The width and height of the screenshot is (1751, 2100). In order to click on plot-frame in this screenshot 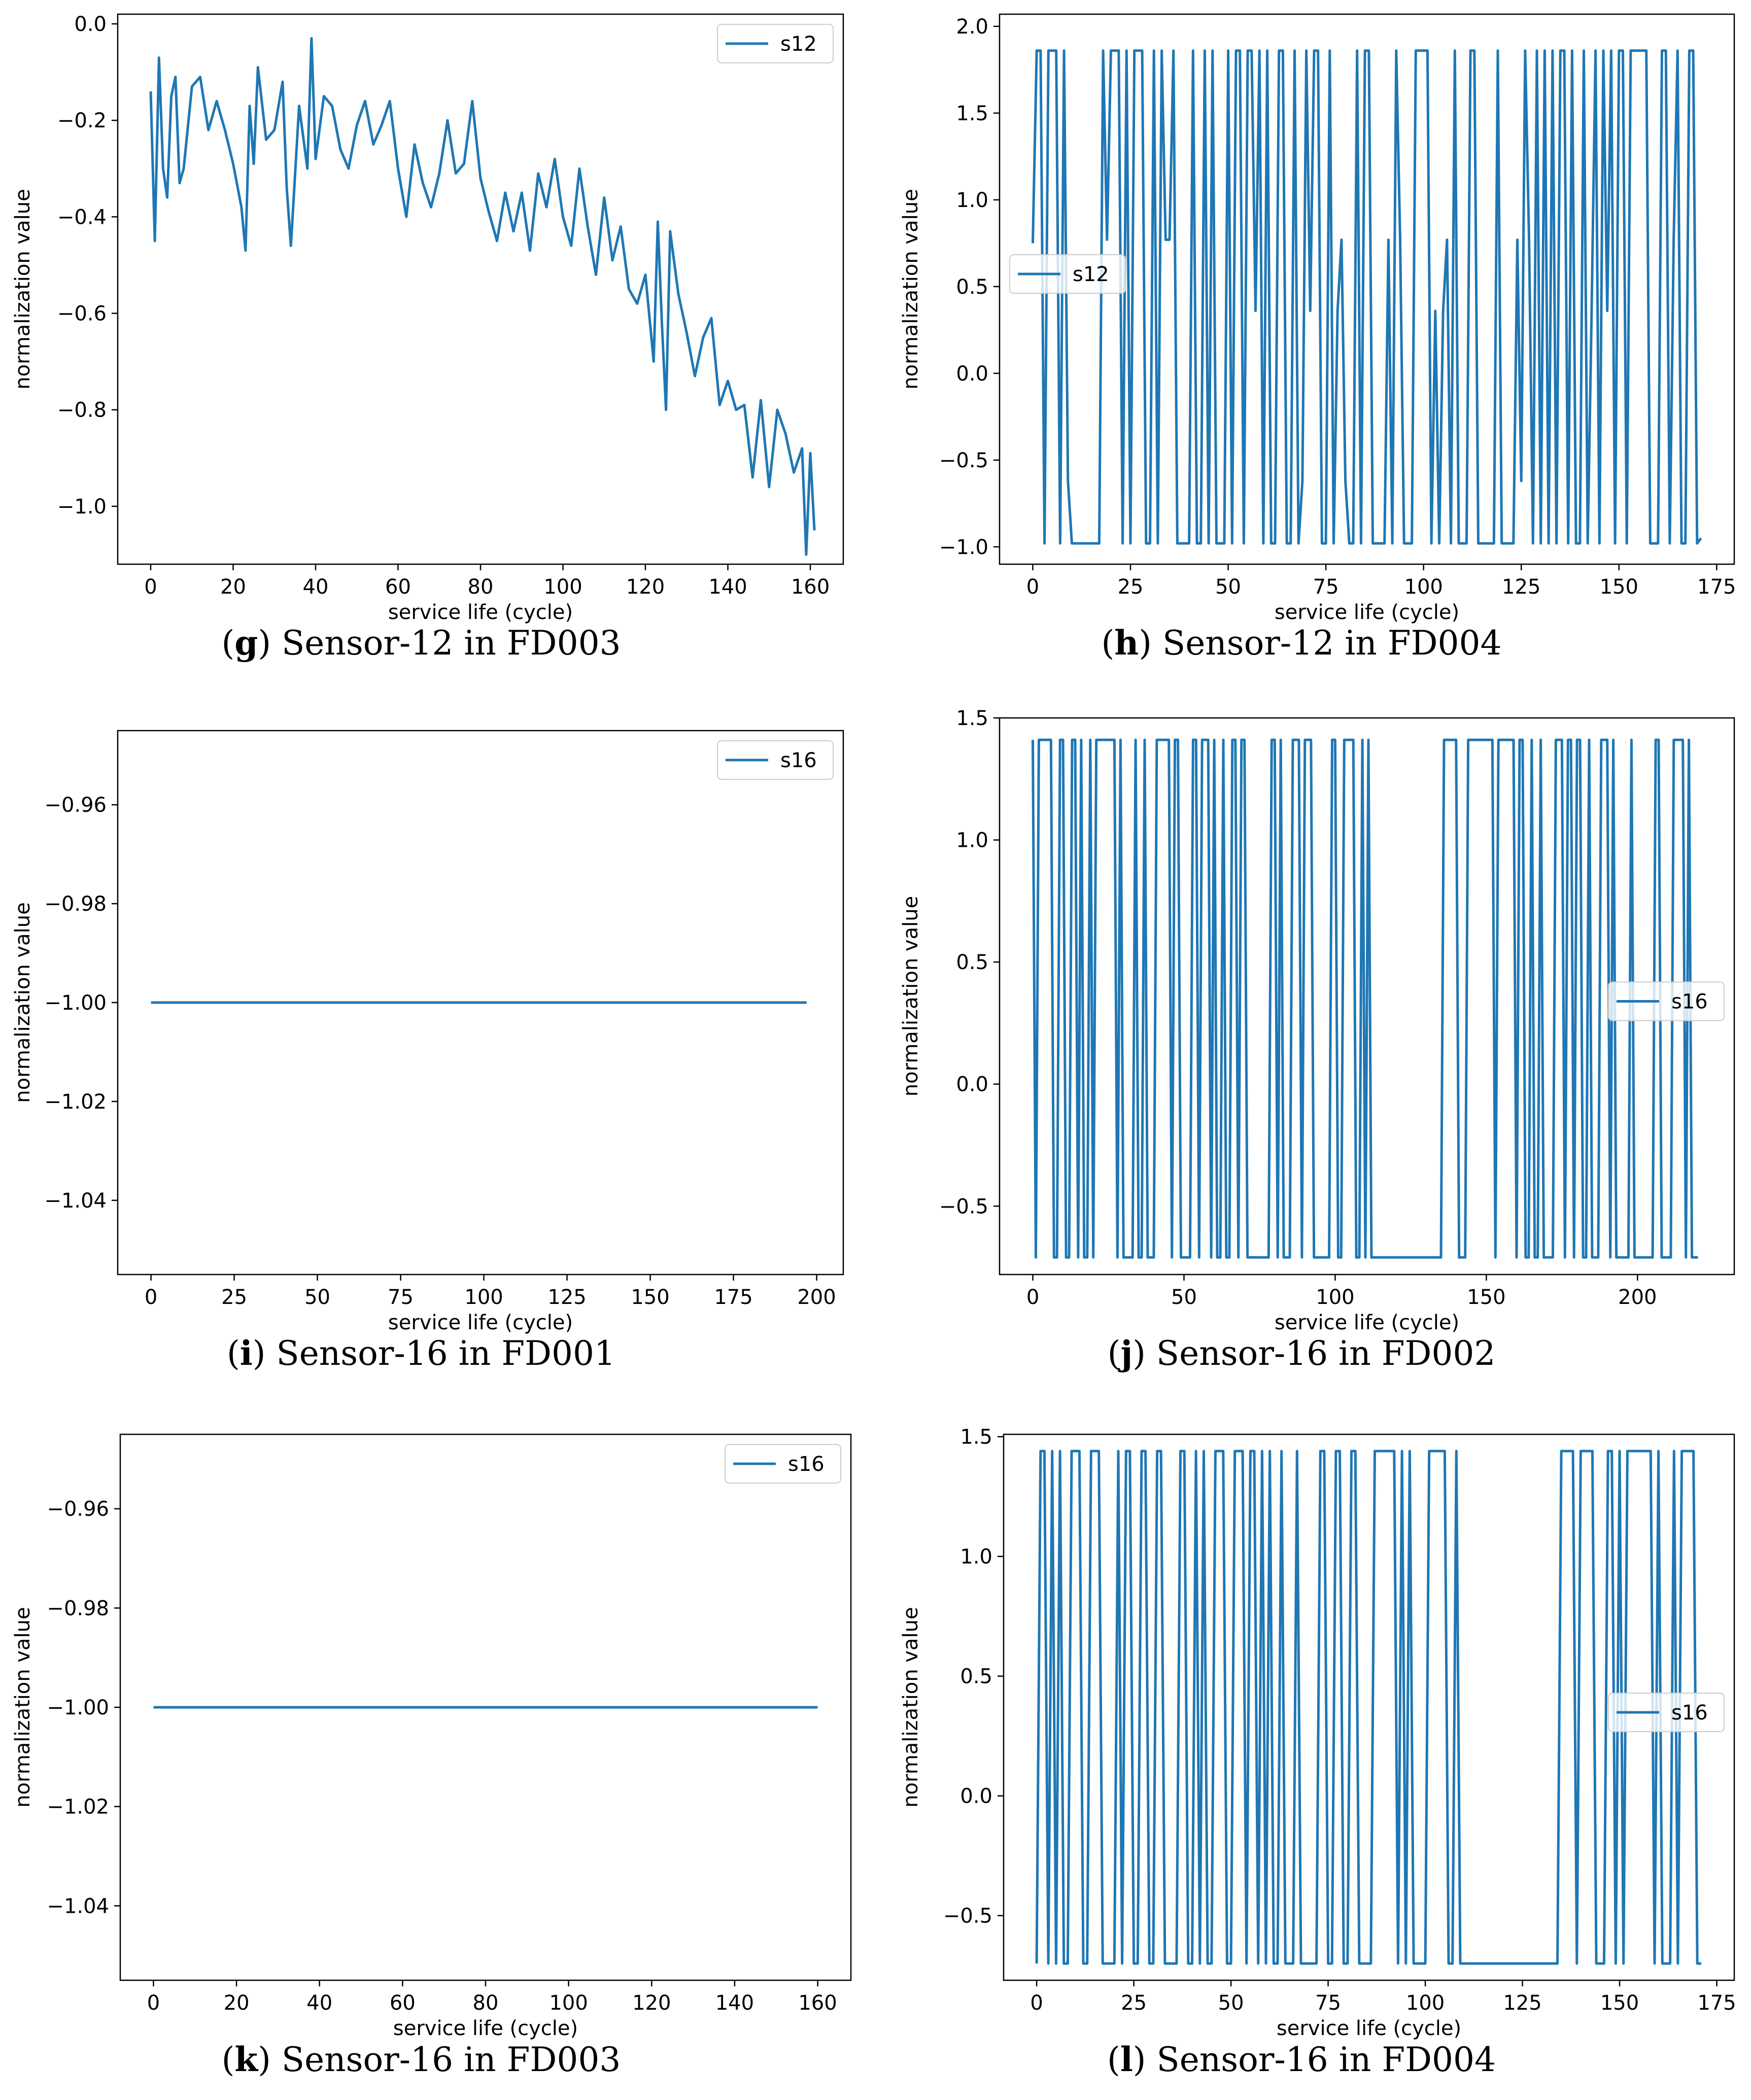, I will do `click(480, 289)`.